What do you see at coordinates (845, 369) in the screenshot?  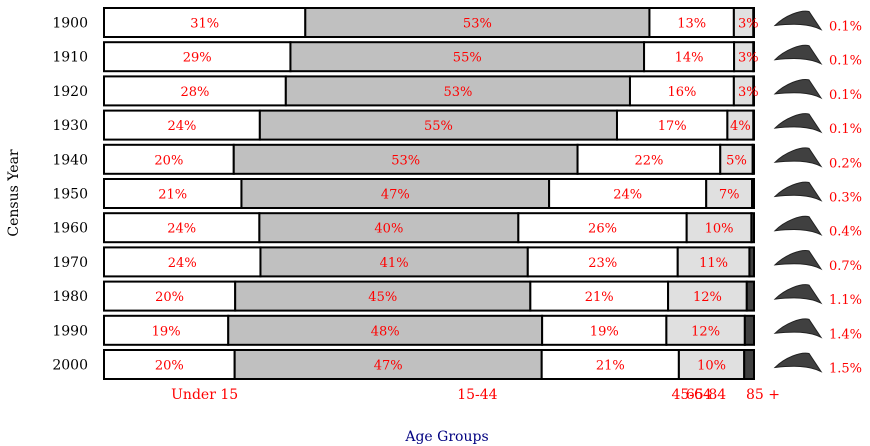 I see `value-label: 1.5%` at bounding box center [845, 369].